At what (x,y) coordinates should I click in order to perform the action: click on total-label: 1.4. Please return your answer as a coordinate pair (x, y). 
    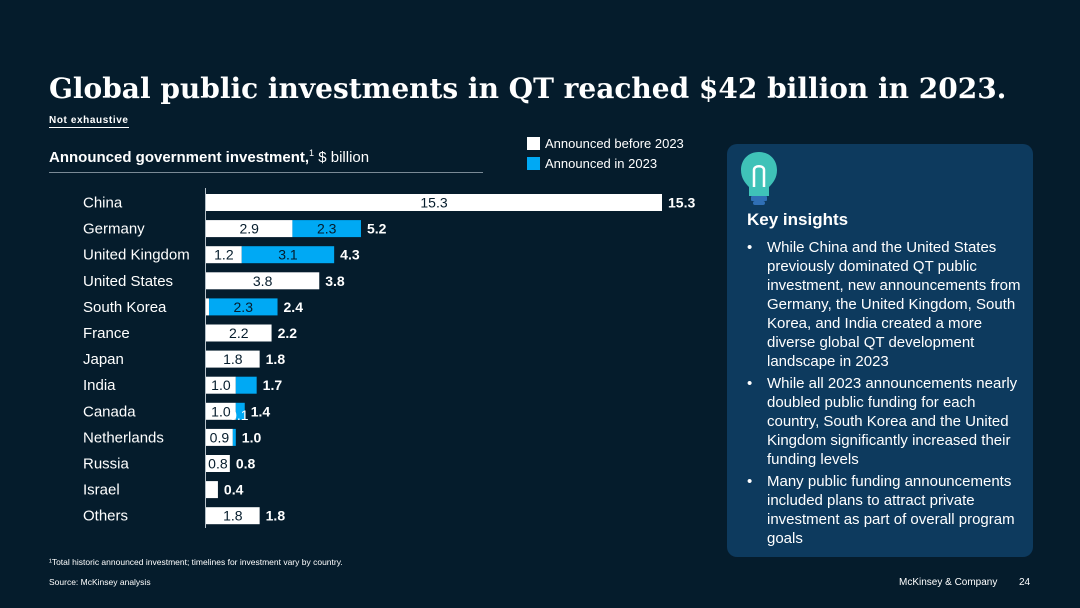
    Looking at the image, I should click on (261, 411).